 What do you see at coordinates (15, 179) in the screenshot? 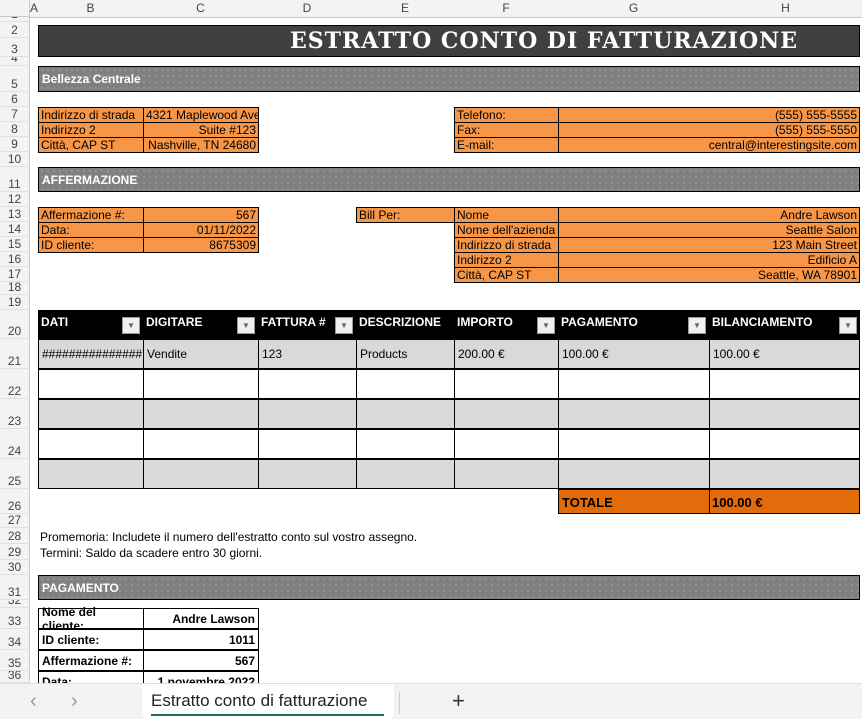
I see `row-header: 11` at bounding box center [15, 179].